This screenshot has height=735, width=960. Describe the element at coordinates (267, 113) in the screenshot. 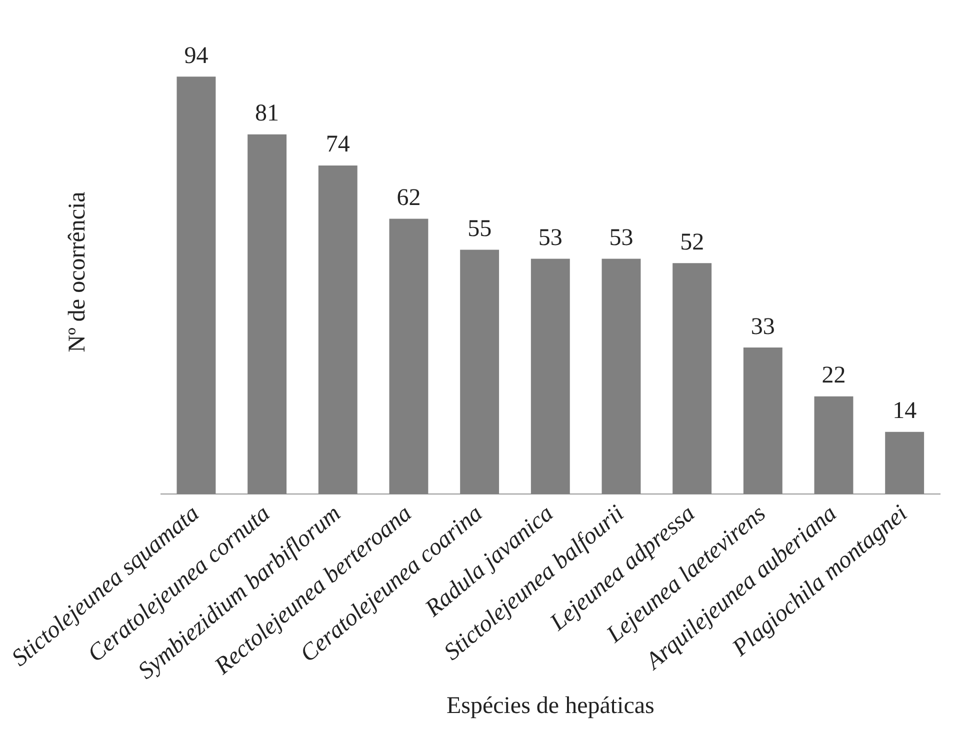

I see `data-label: 81` at that location.